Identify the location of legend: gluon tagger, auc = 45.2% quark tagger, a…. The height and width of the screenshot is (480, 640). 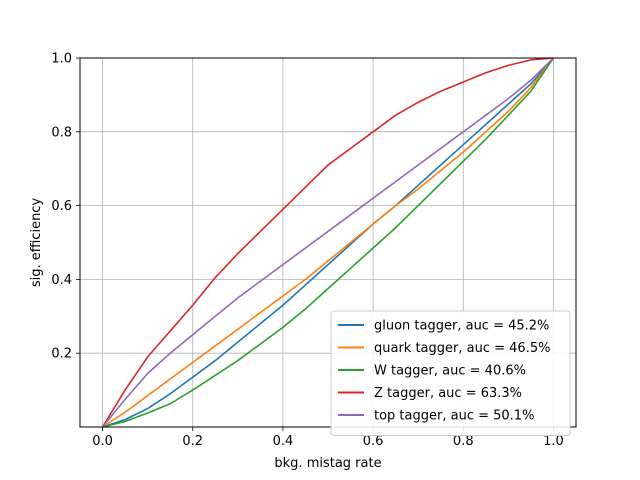
(450, 373).